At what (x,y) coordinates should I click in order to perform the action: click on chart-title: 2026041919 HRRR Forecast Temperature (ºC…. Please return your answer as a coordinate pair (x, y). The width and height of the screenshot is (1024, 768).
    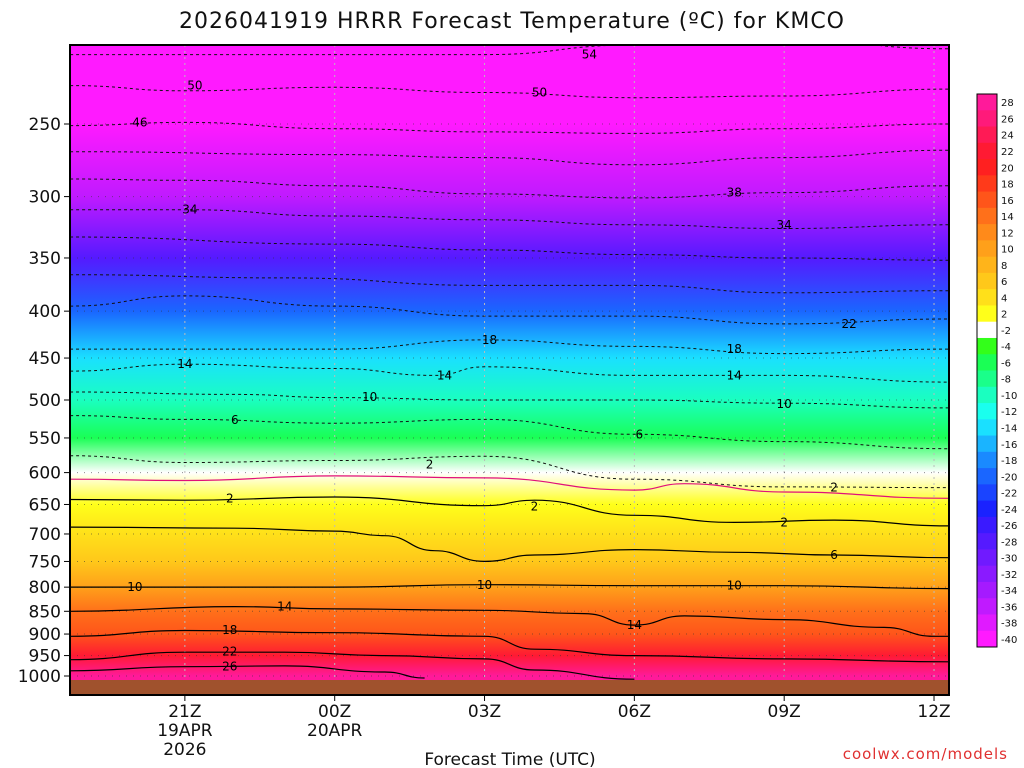
    Looking at the image, I should click on (512, 21).